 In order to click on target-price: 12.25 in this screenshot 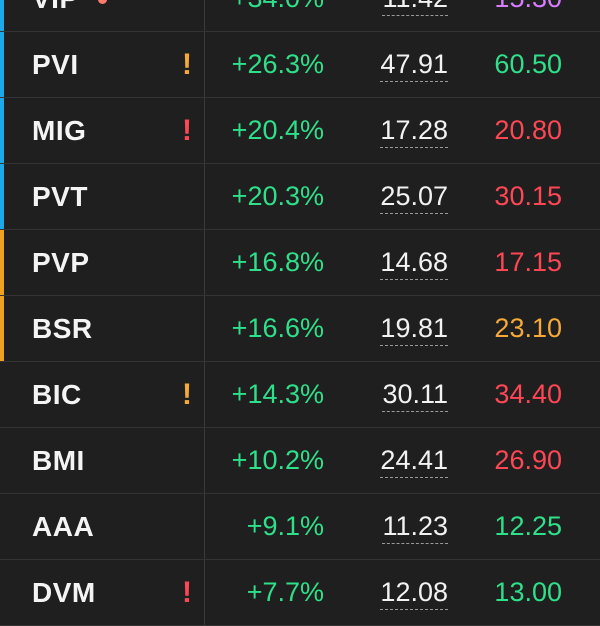, I will do `click(528, 526)`.